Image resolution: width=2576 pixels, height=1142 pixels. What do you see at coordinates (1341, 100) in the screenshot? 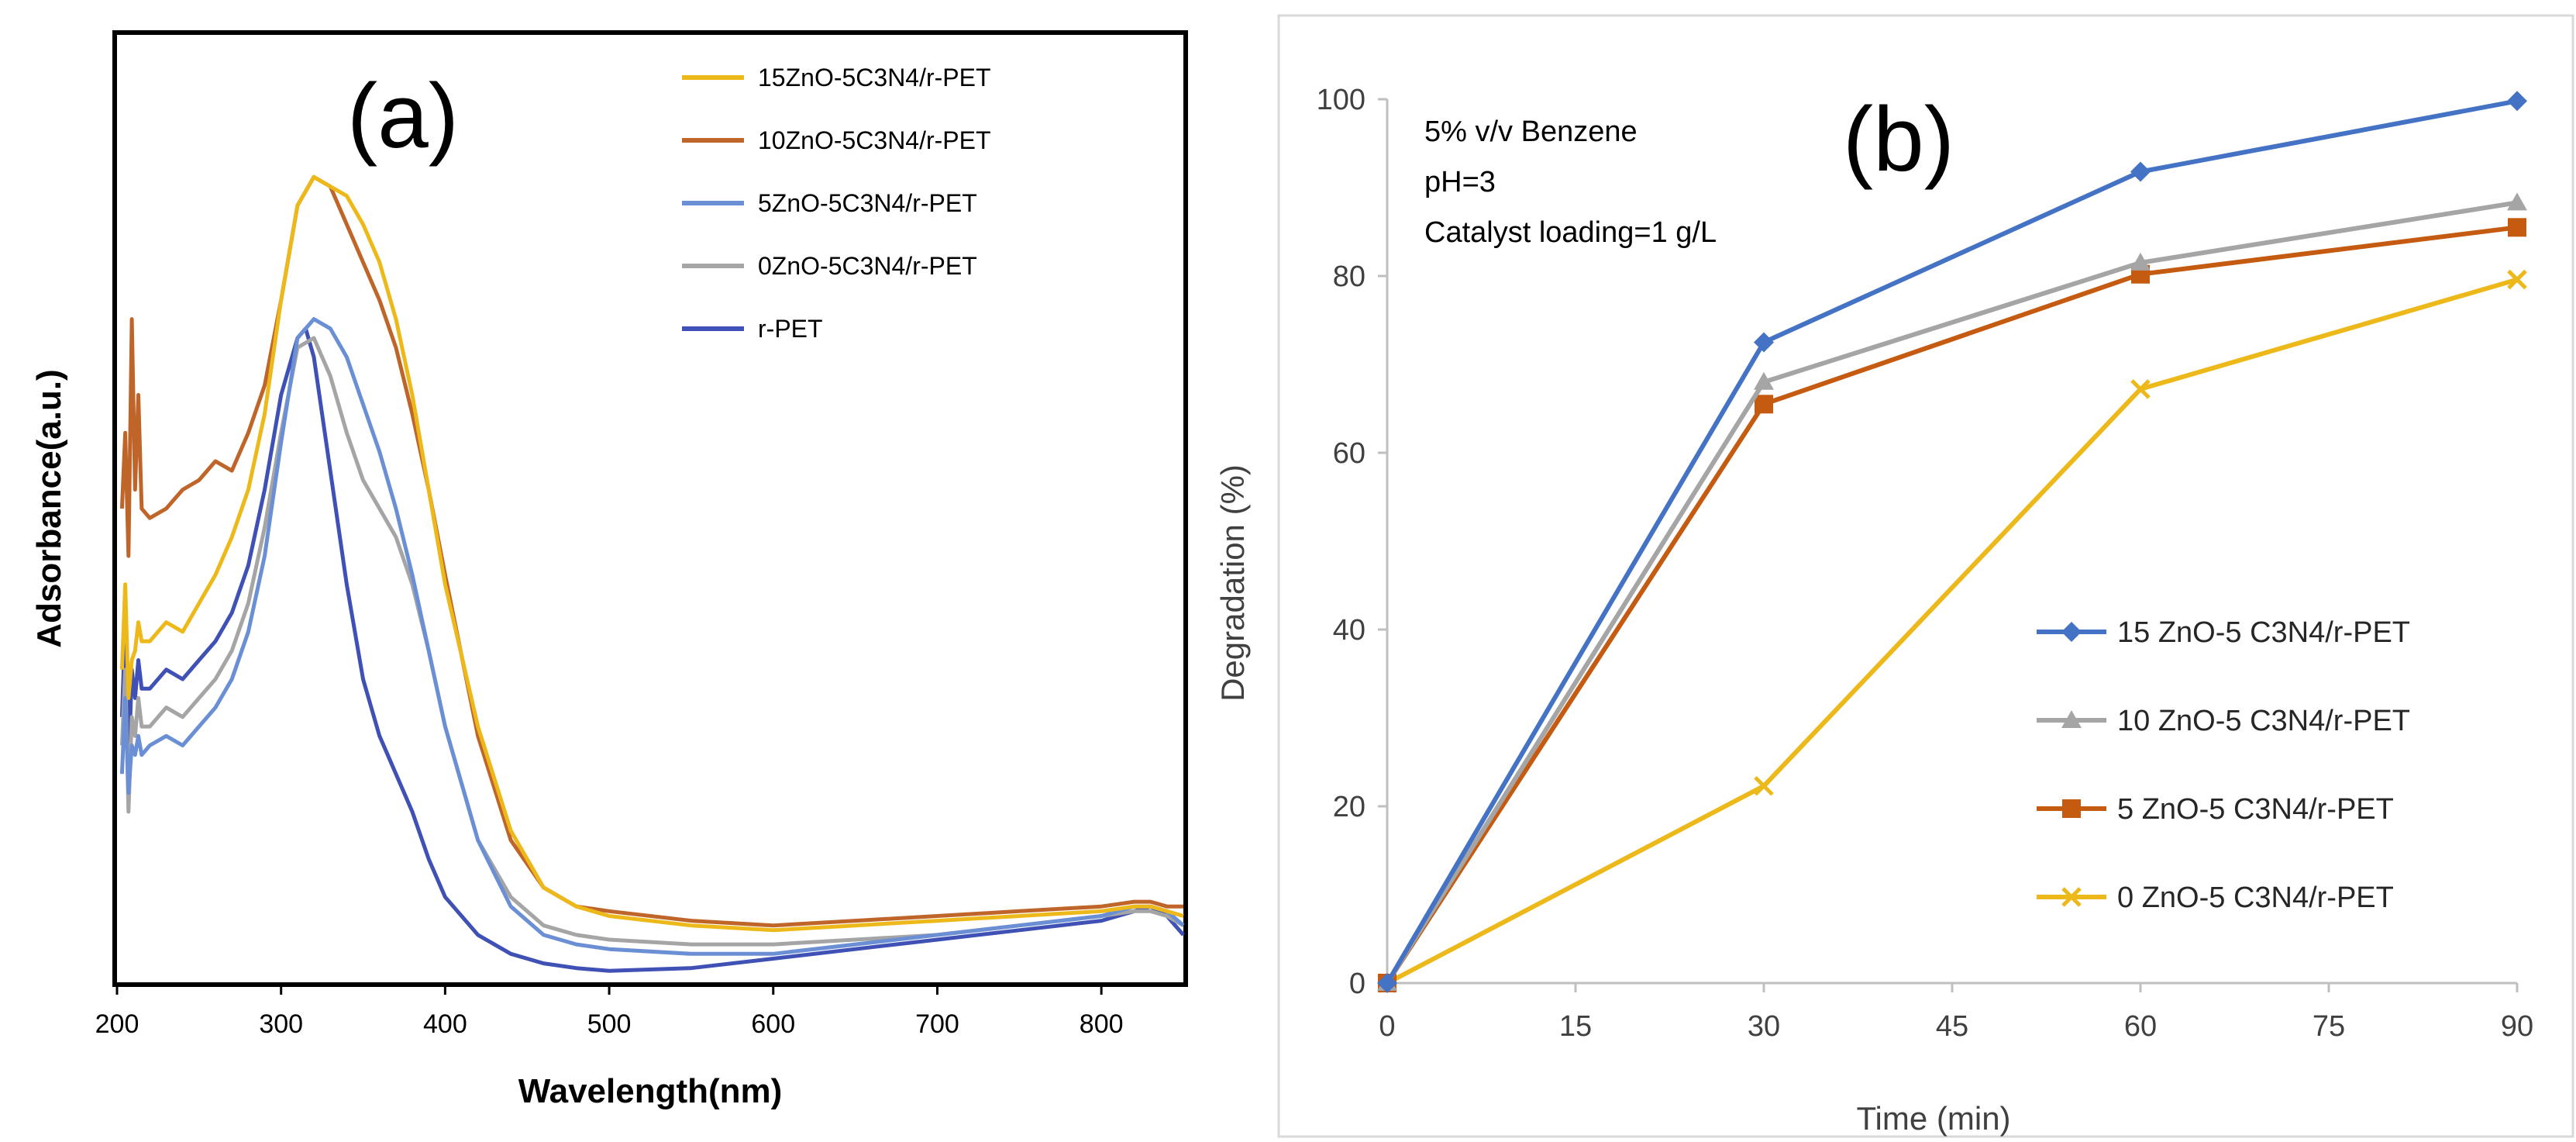
I see `panel-b-y-tick-label: 100` at bounding box center [1341, 100].